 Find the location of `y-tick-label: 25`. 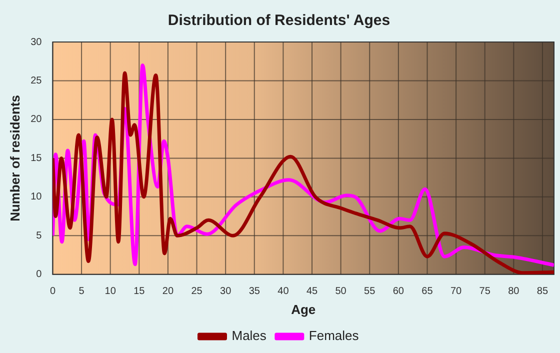

y-tick-label: 25 is located at coordinates (36, 80).